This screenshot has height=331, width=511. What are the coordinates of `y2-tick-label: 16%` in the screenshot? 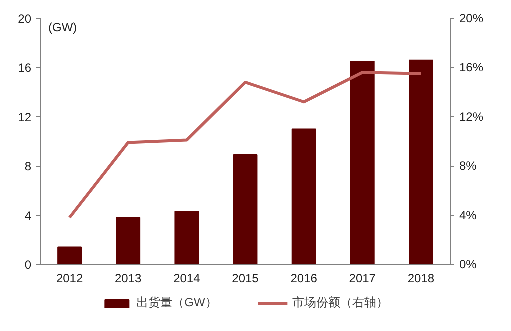 It's located at (472, 67).